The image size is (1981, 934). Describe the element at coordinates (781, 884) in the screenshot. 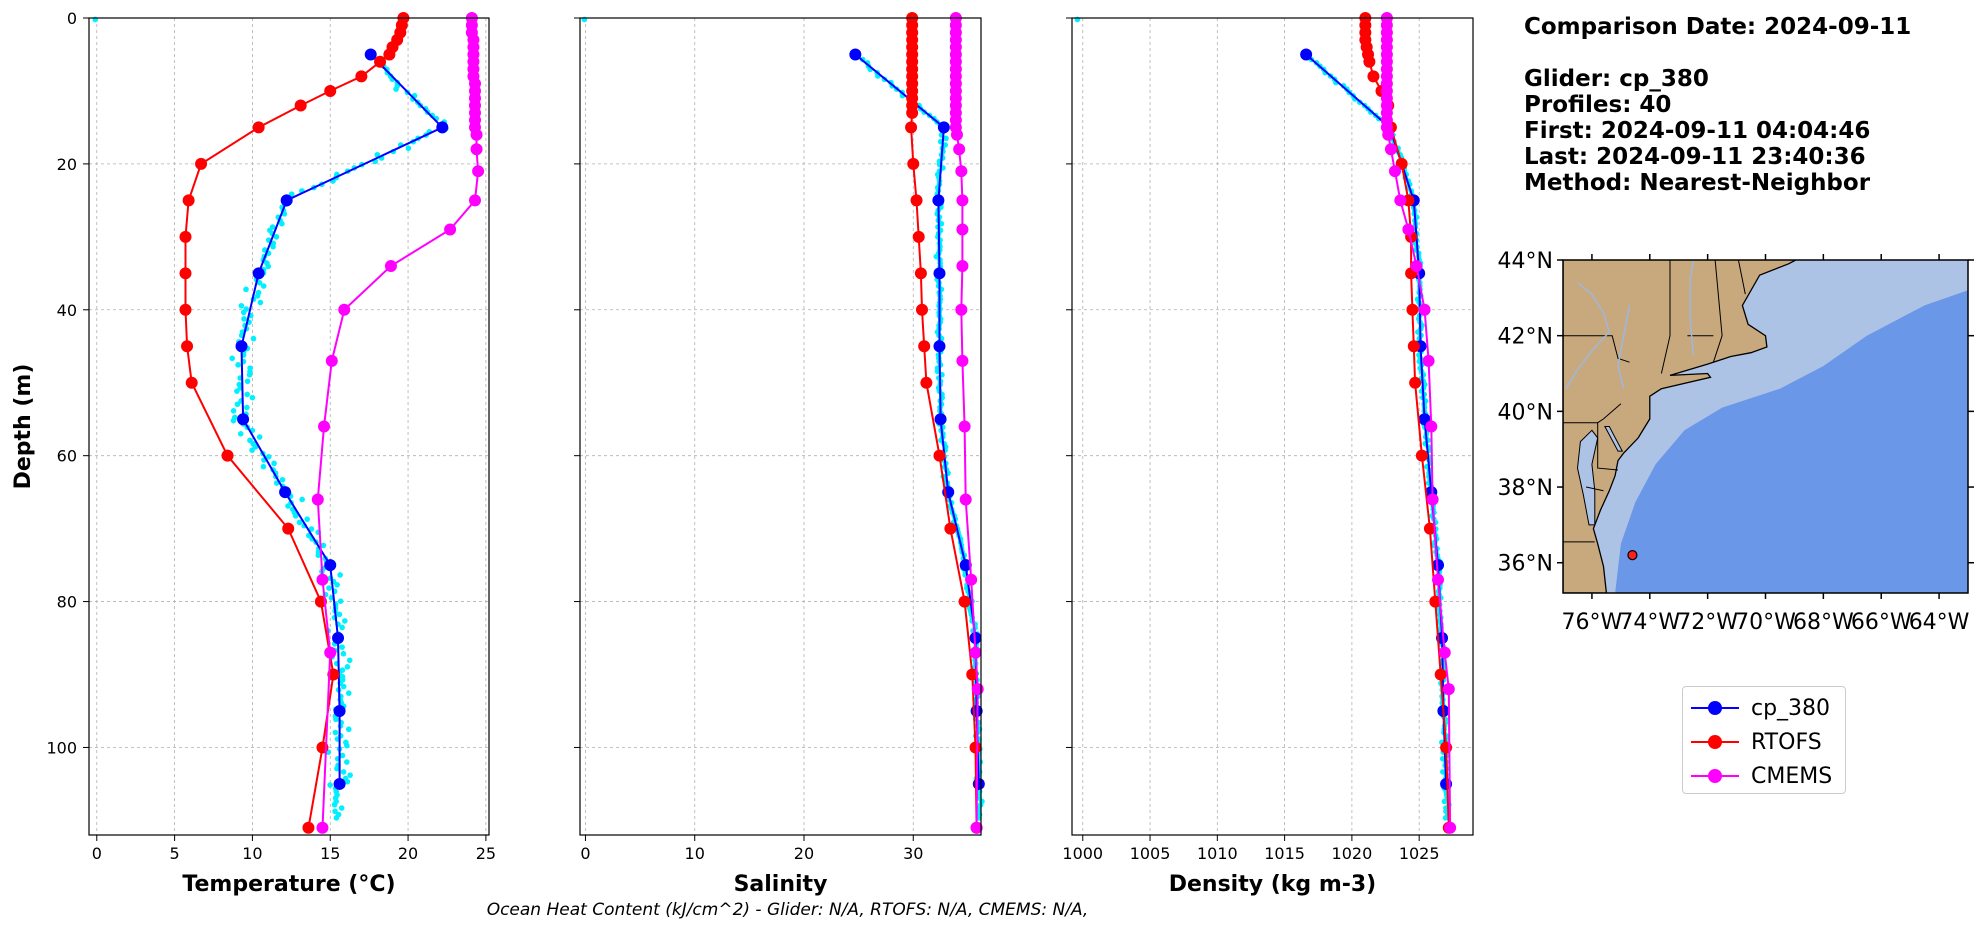

I see `x-axis-label: Salinity` at that location.